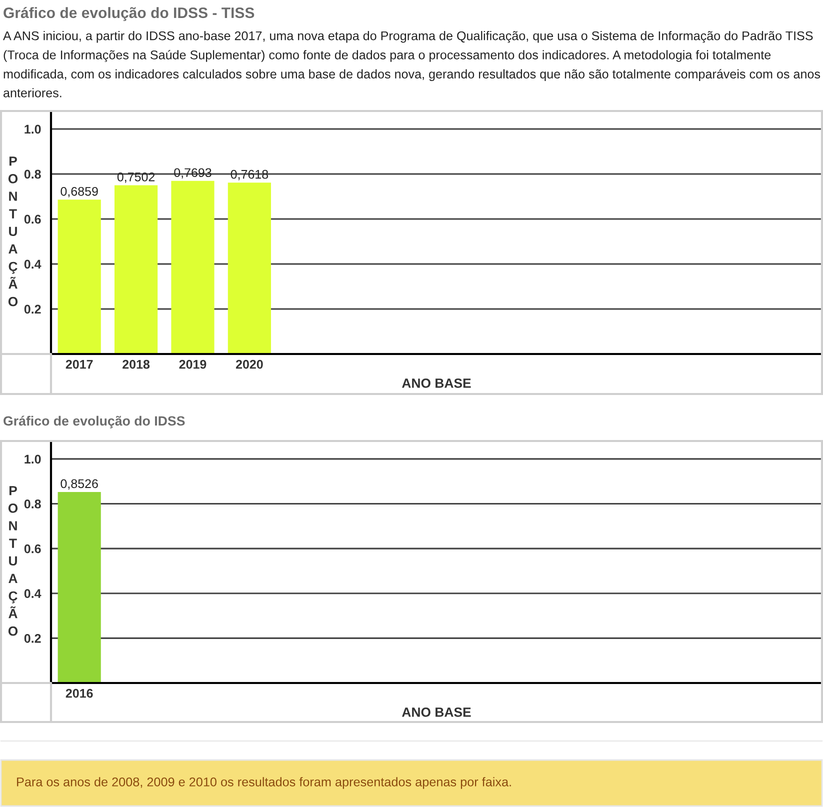 The width and height of the screenshot is (823, 809). I want to click on chart-subtitle: A ANS iniciou, a partir do IDSS ano-base 2017, uma nova etapa do Programa de Qualificação, que usa o Sistema de Informação do Padrão TISS (Troca de Informações na Saúde Suplementar) como fonte de dados para o processamento dos indicadores. A metodologia foi totalmente modificada, com os indicadores calculados sobre uma base de dados nova, gerando resultados que não são totalmente comparáveis com os anos anteriores., so click(411, 64).